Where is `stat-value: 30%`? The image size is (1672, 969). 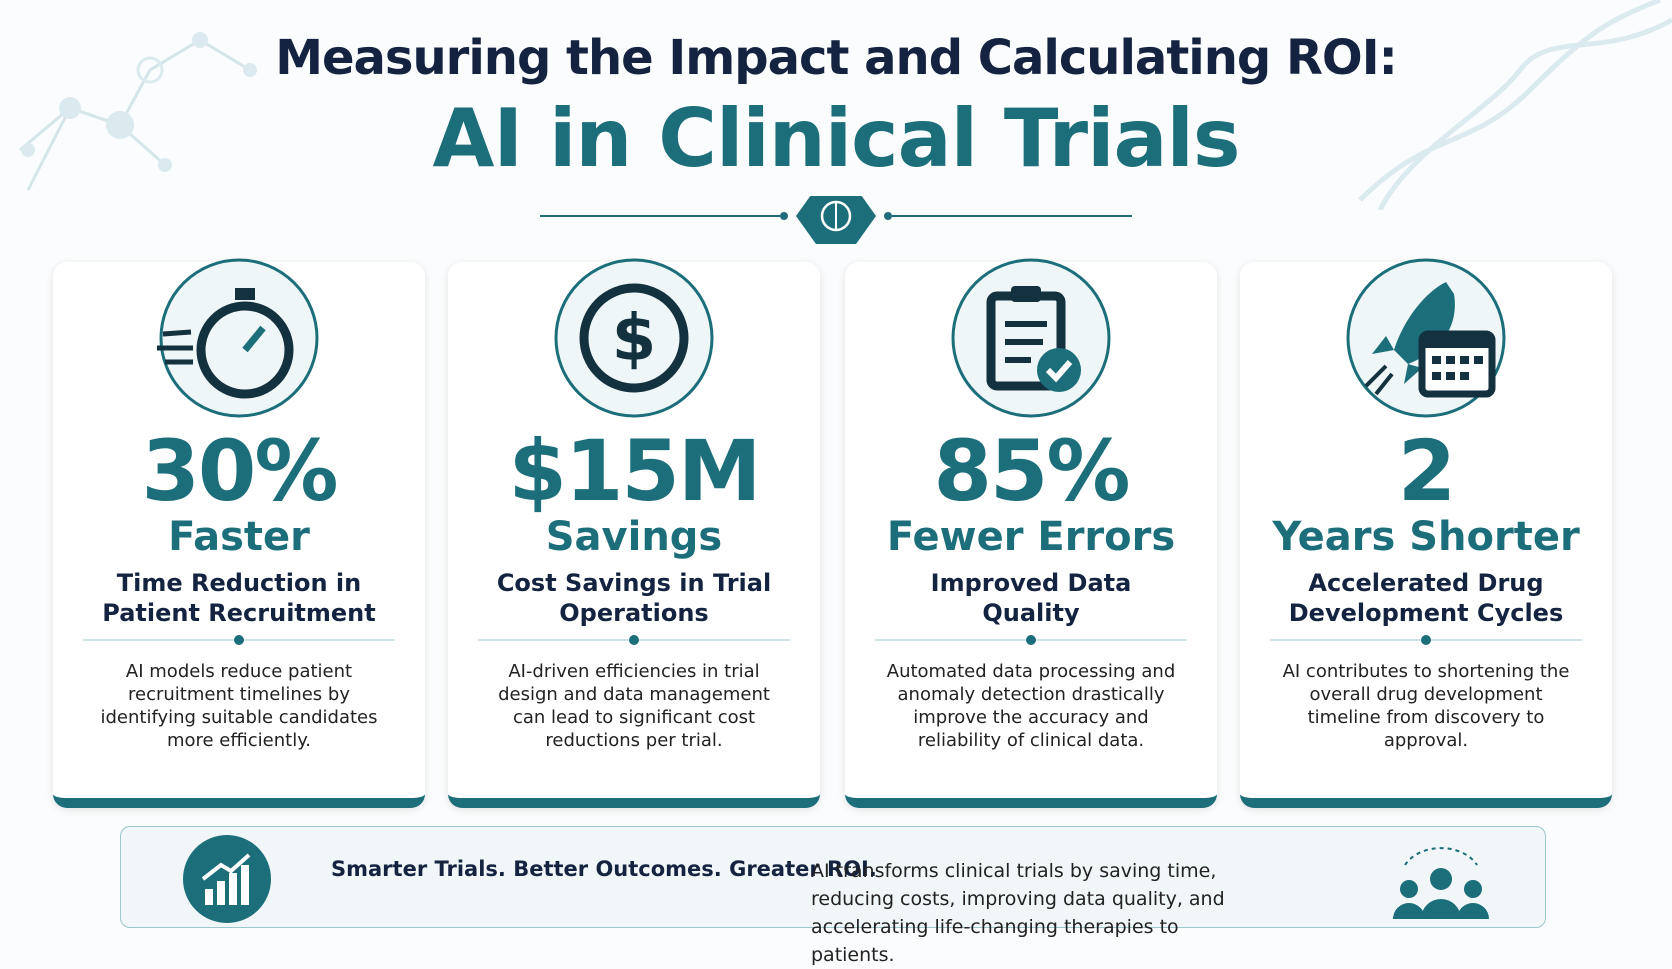 stat-value: 30% is located at coordinates (239, 471).